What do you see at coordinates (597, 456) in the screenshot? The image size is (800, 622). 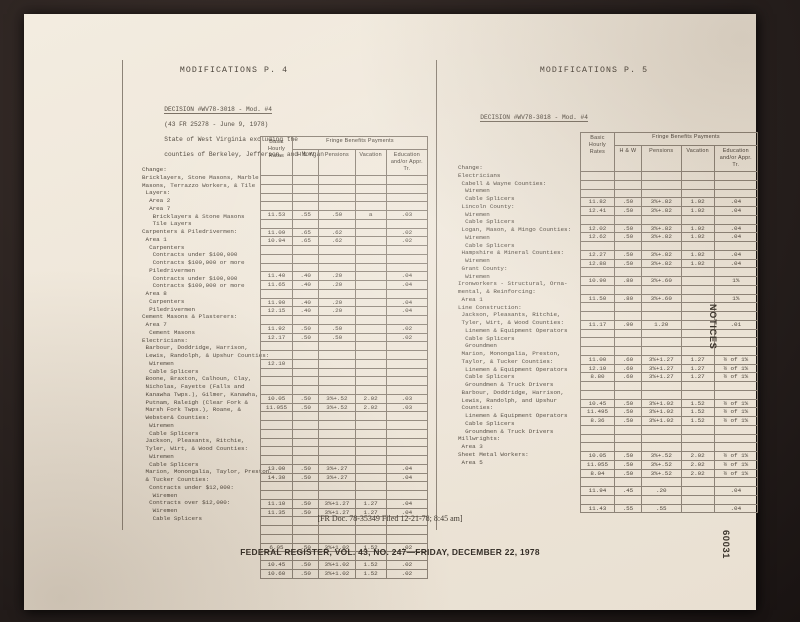 I see `cell-basic: 10.05` at bounding box center [597, 456].